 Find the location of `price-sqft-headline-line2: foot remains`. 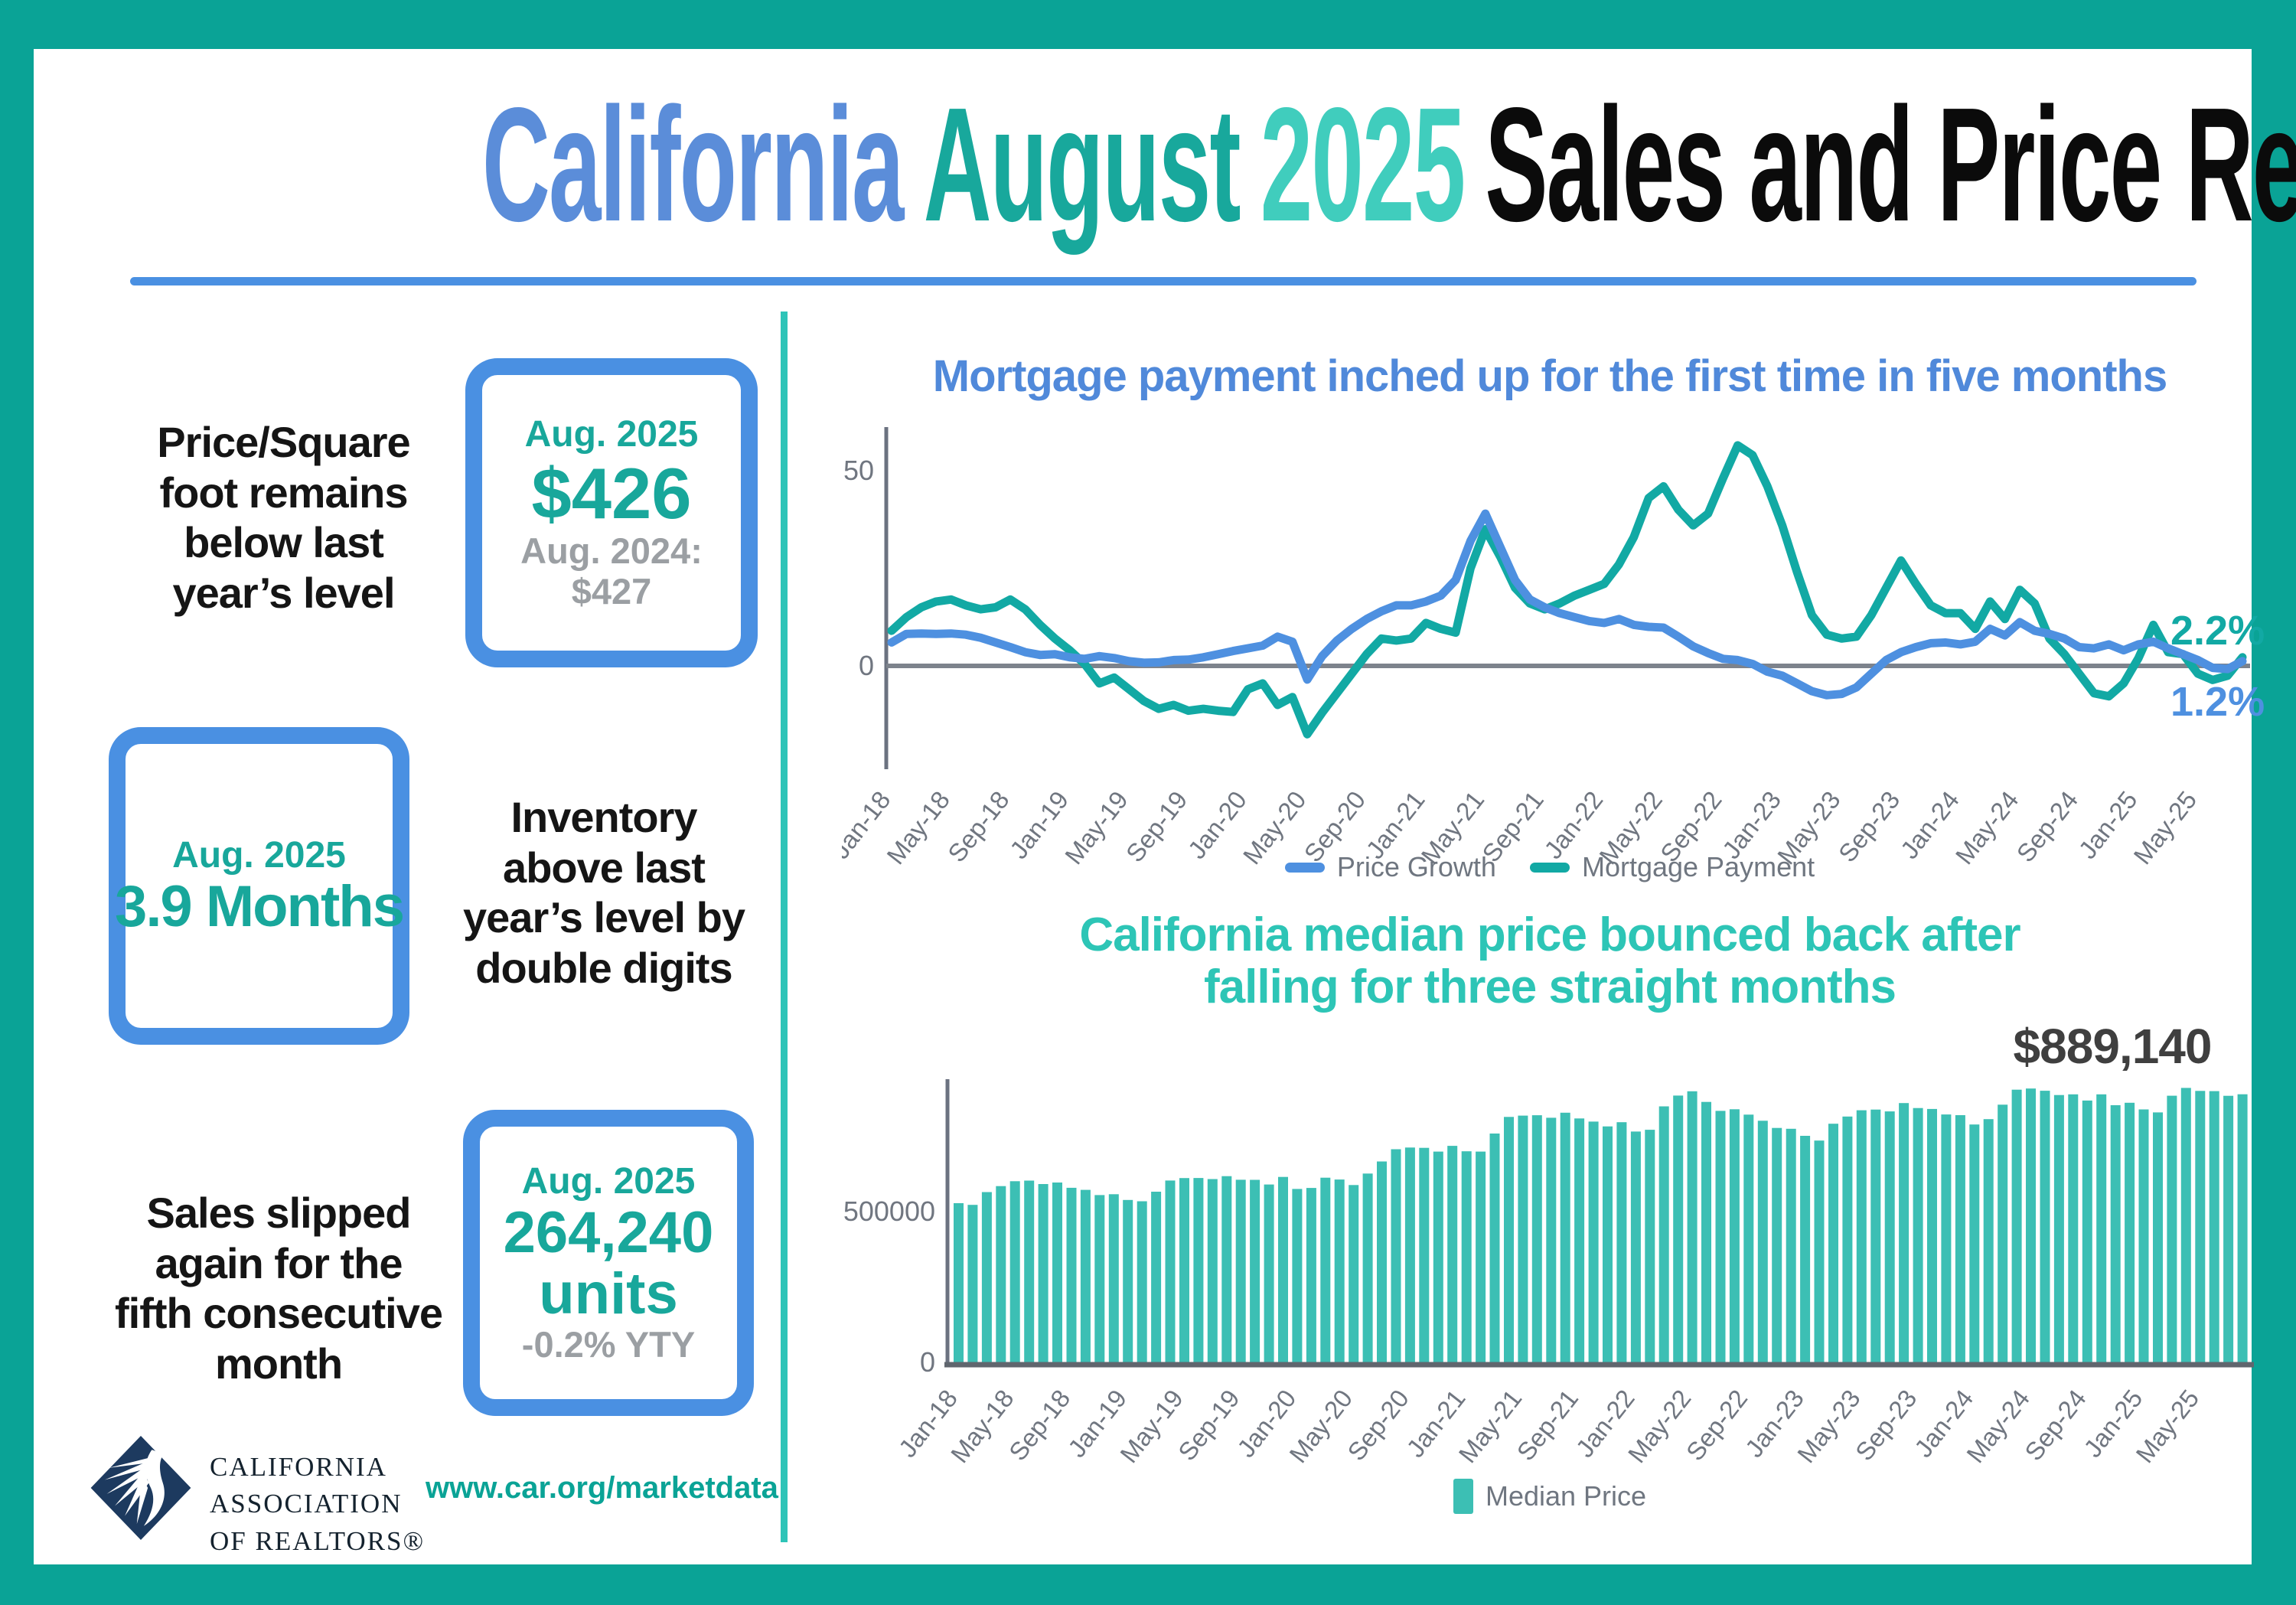

price-sqft-headline-line2: foot remains is located at coordinates (283, 492).